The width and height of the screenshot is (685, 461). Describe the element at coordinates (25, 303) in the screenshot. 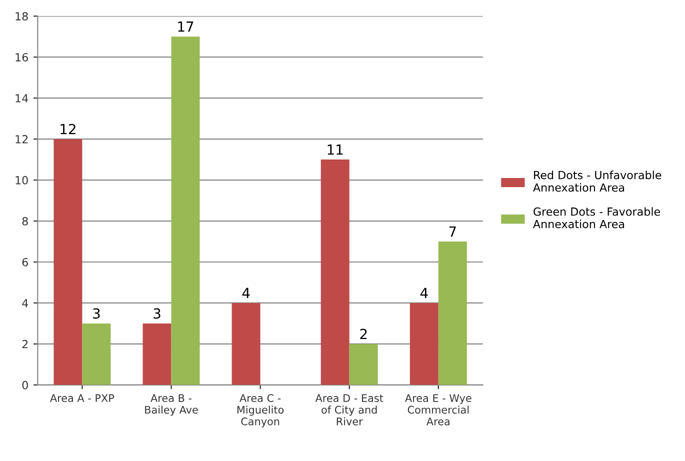

I see `y-tick-label: 4` at that location.